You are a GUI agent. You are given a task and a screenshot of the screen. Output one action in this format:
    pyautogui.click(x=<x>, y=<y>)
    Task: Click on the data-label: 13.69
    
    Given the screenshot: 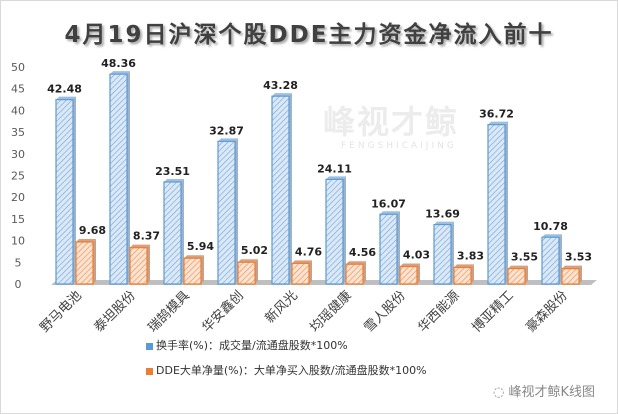 What is the action you would take?
    pyautogui.click(x=442, y=214)
    